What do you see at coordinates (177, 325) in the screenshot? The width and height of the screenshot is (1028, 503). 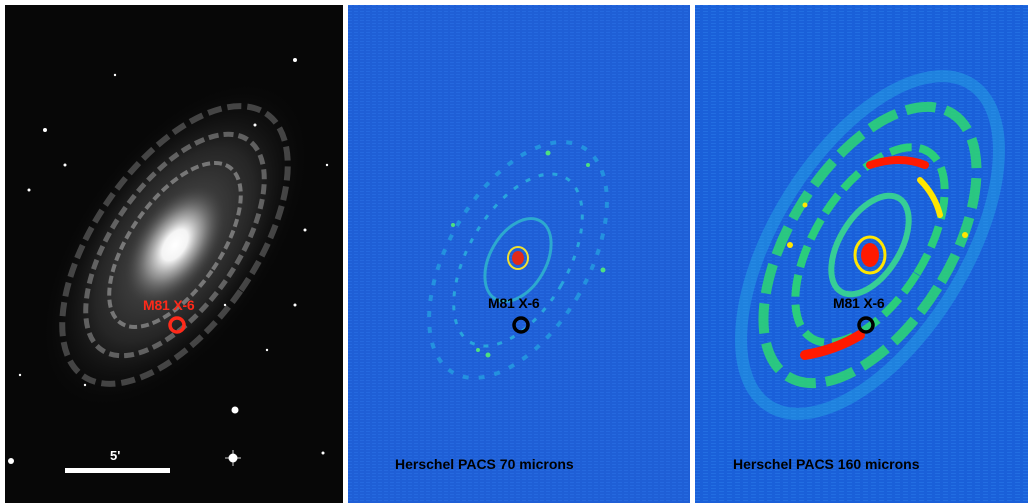 I see `source-marker-optical` at bounding box center [177, 325].